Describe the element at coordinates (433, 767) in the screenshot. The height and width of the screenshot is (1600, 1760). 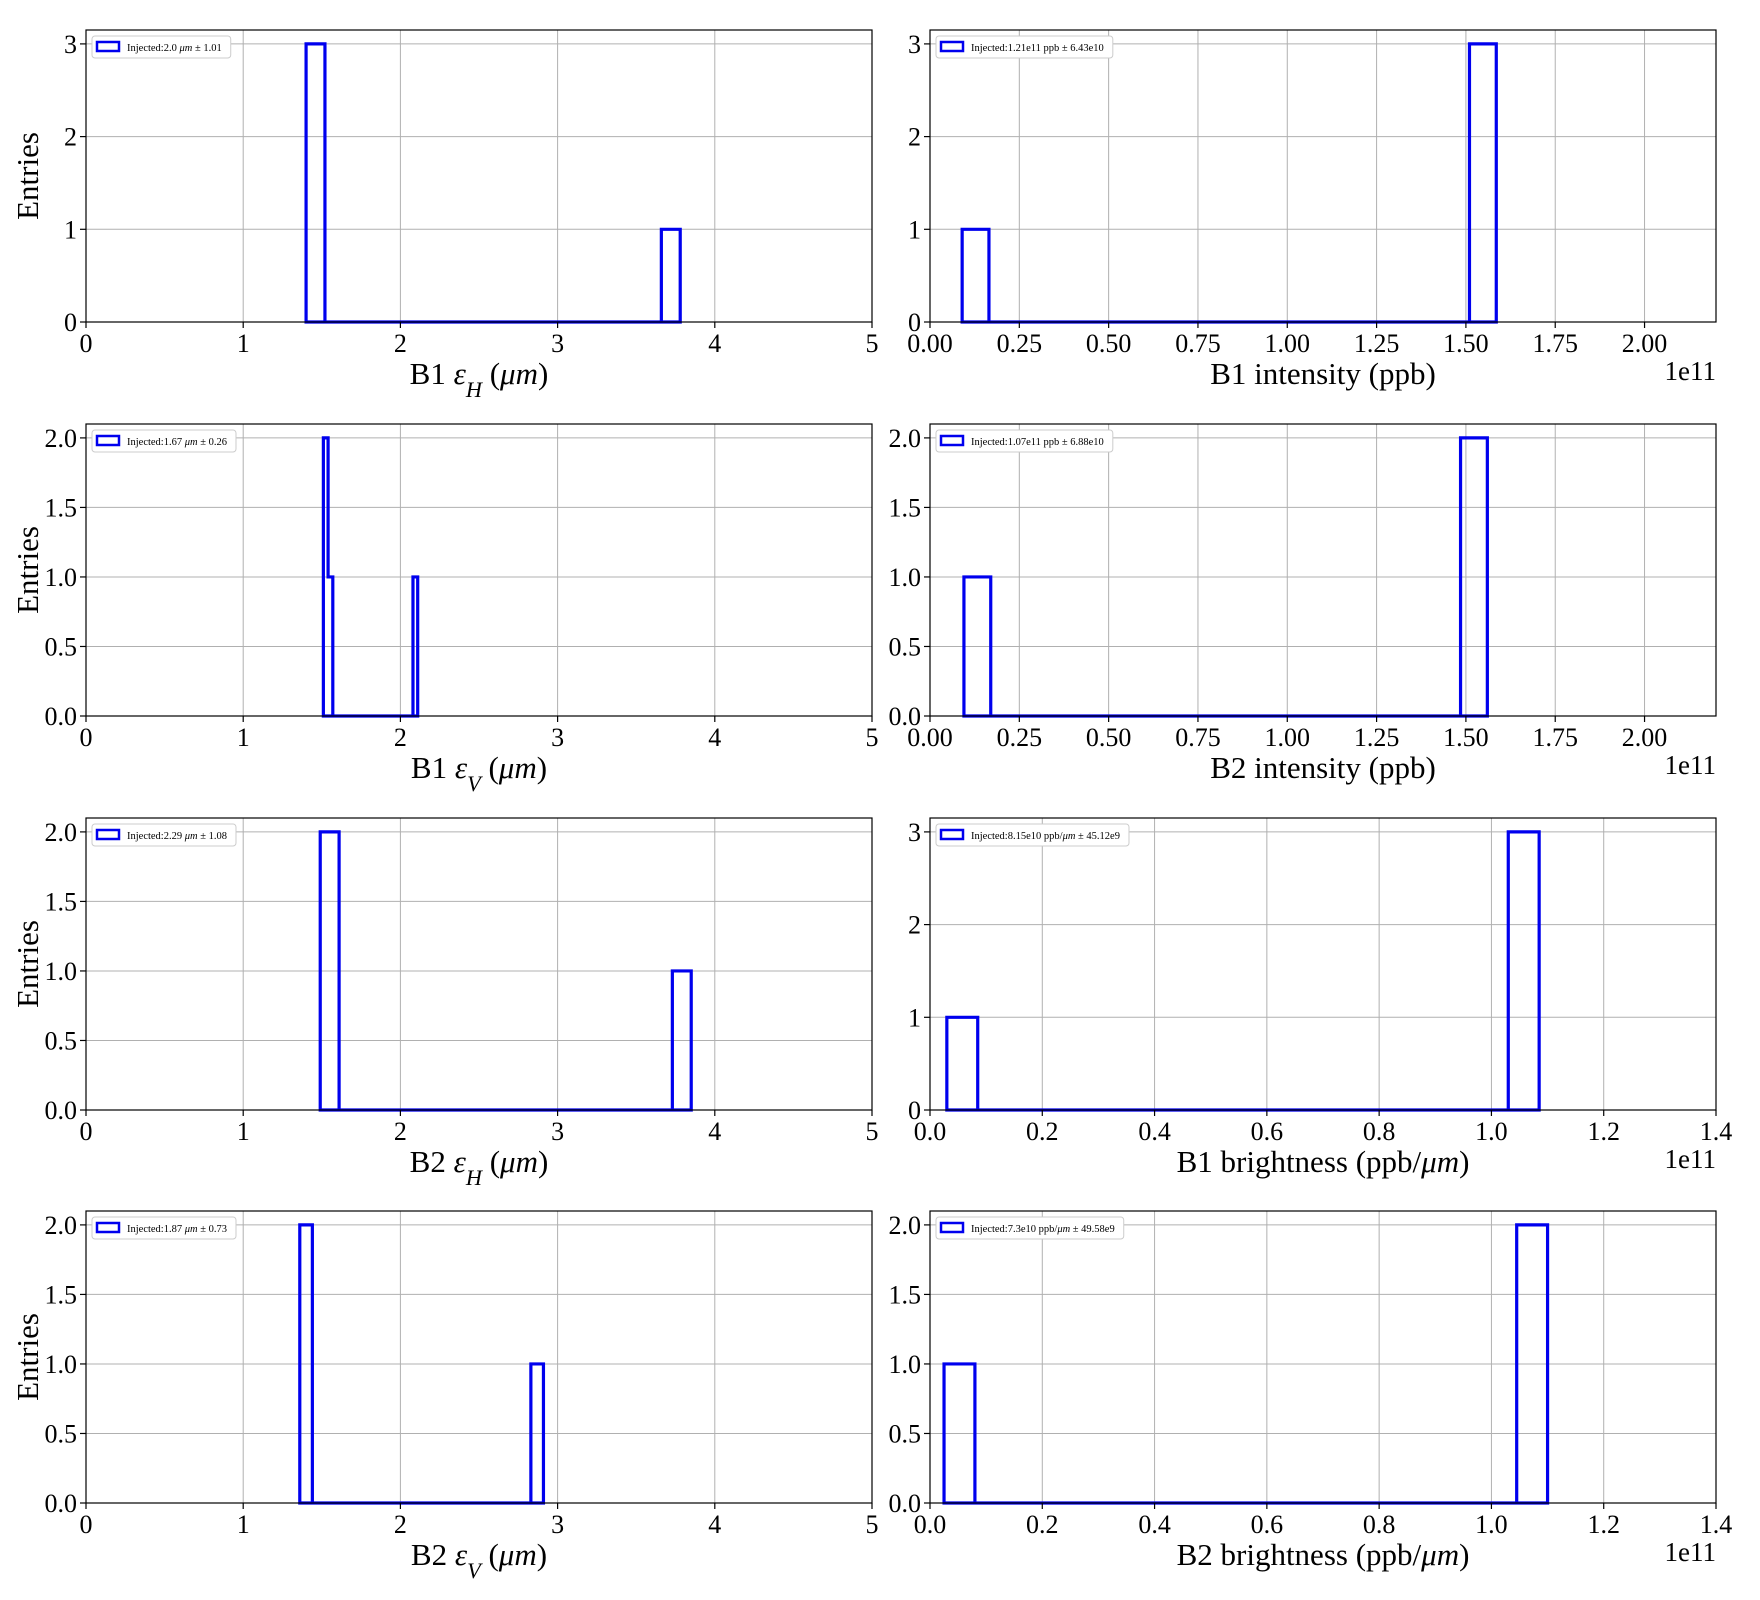
I see `text-fragment: B1` at that location.